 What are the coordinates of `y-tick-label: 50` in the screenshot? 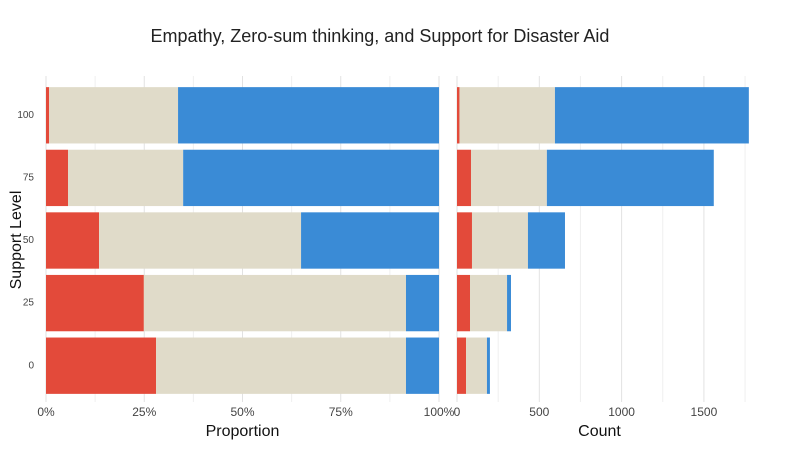 It's located at (29, 240).